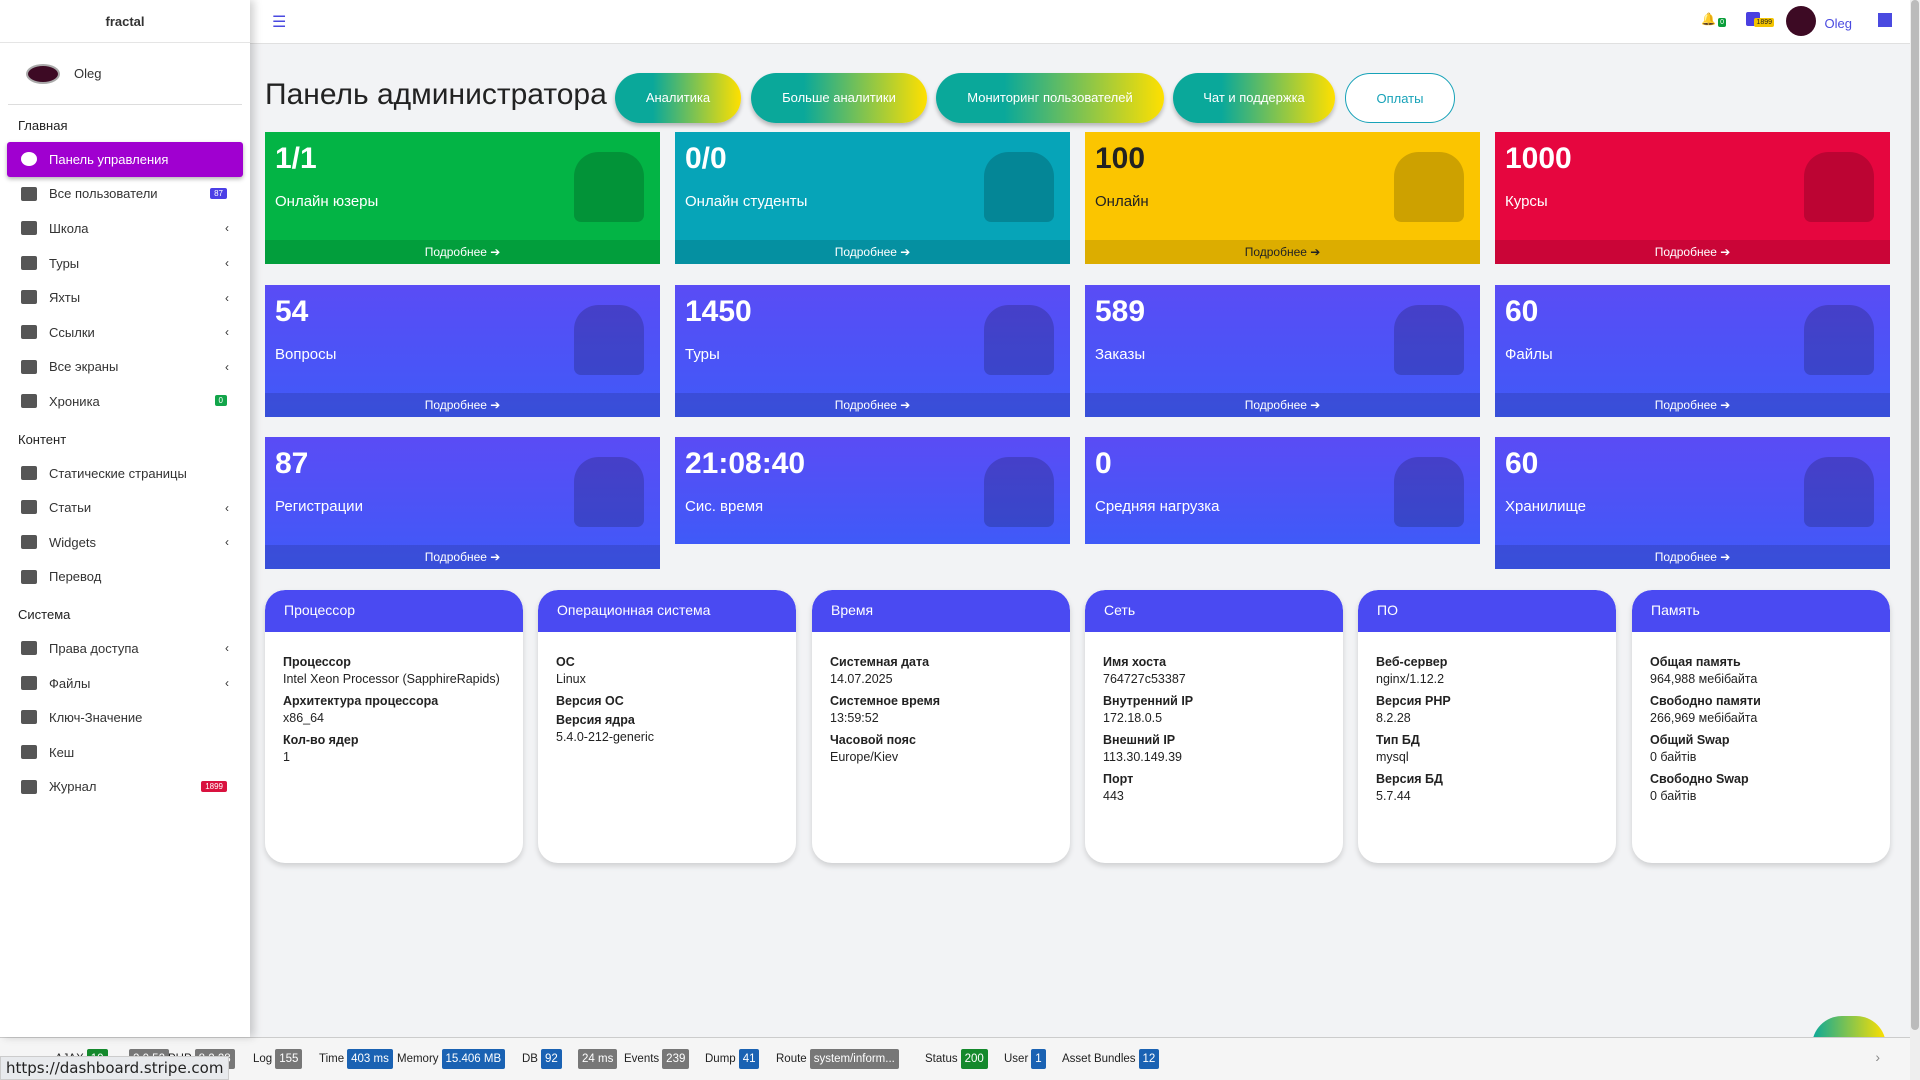  What do you see at coordinates (125, 401) in the screenshot?
I see `sidebar-item: Хроника 0` at bounding box center [125, 401].